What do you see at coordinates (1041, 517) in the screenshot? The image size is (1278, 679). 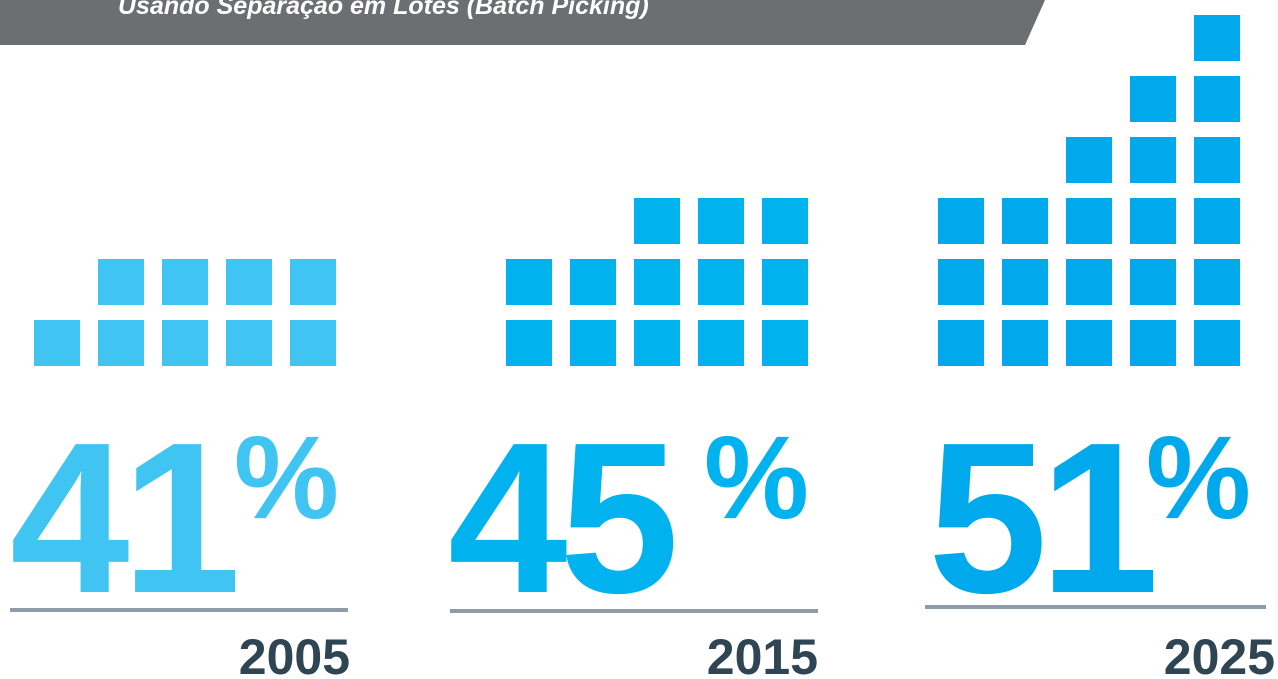 I see `percentage-value: 51` at bounding box center [1041, 517].